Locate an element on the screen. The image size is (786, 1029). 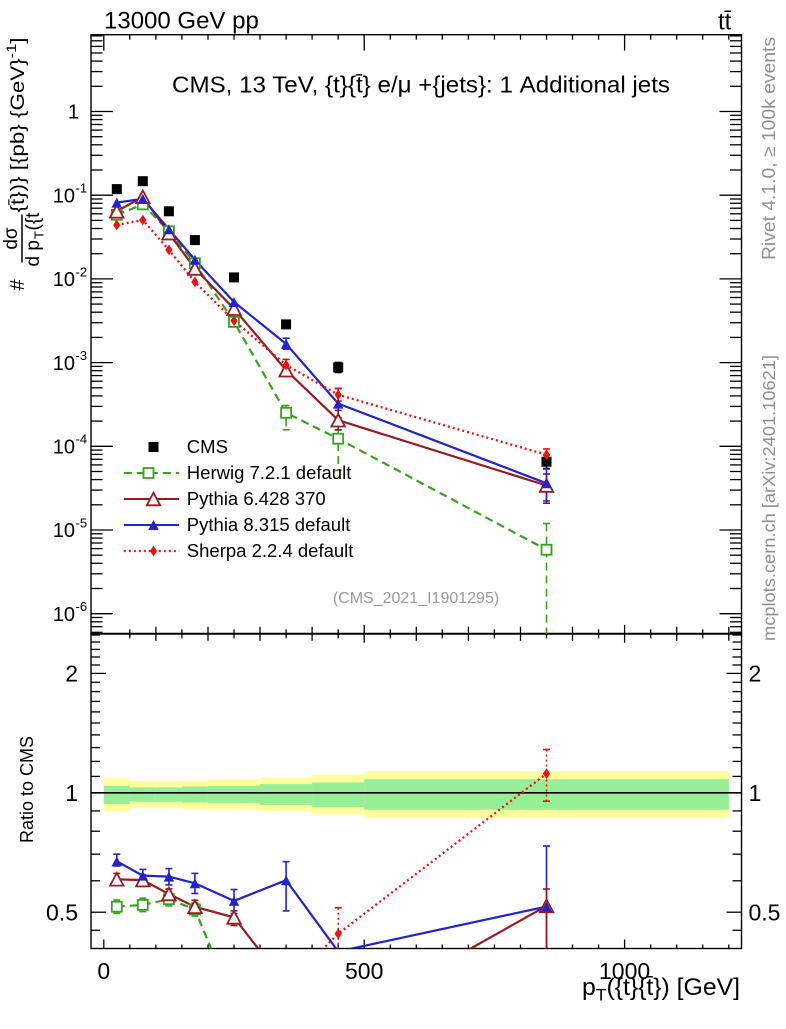
svg-text: -2 is located at coordinates (82, 271).